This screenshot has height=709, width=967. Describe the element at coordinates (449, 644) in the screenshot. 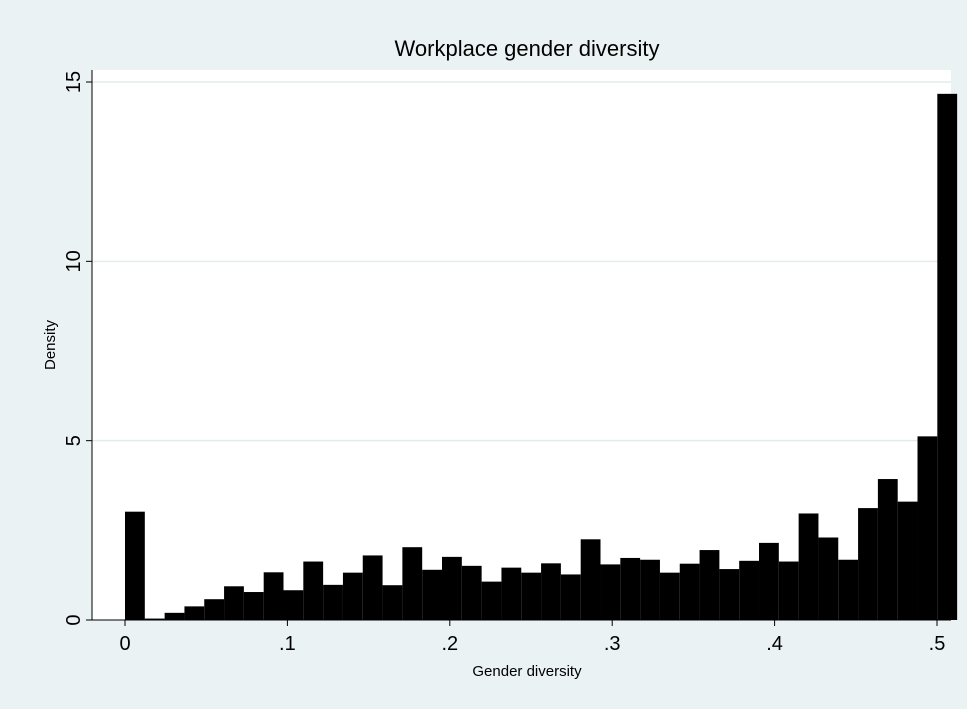

I see `x-tick-label: .2` at that location.